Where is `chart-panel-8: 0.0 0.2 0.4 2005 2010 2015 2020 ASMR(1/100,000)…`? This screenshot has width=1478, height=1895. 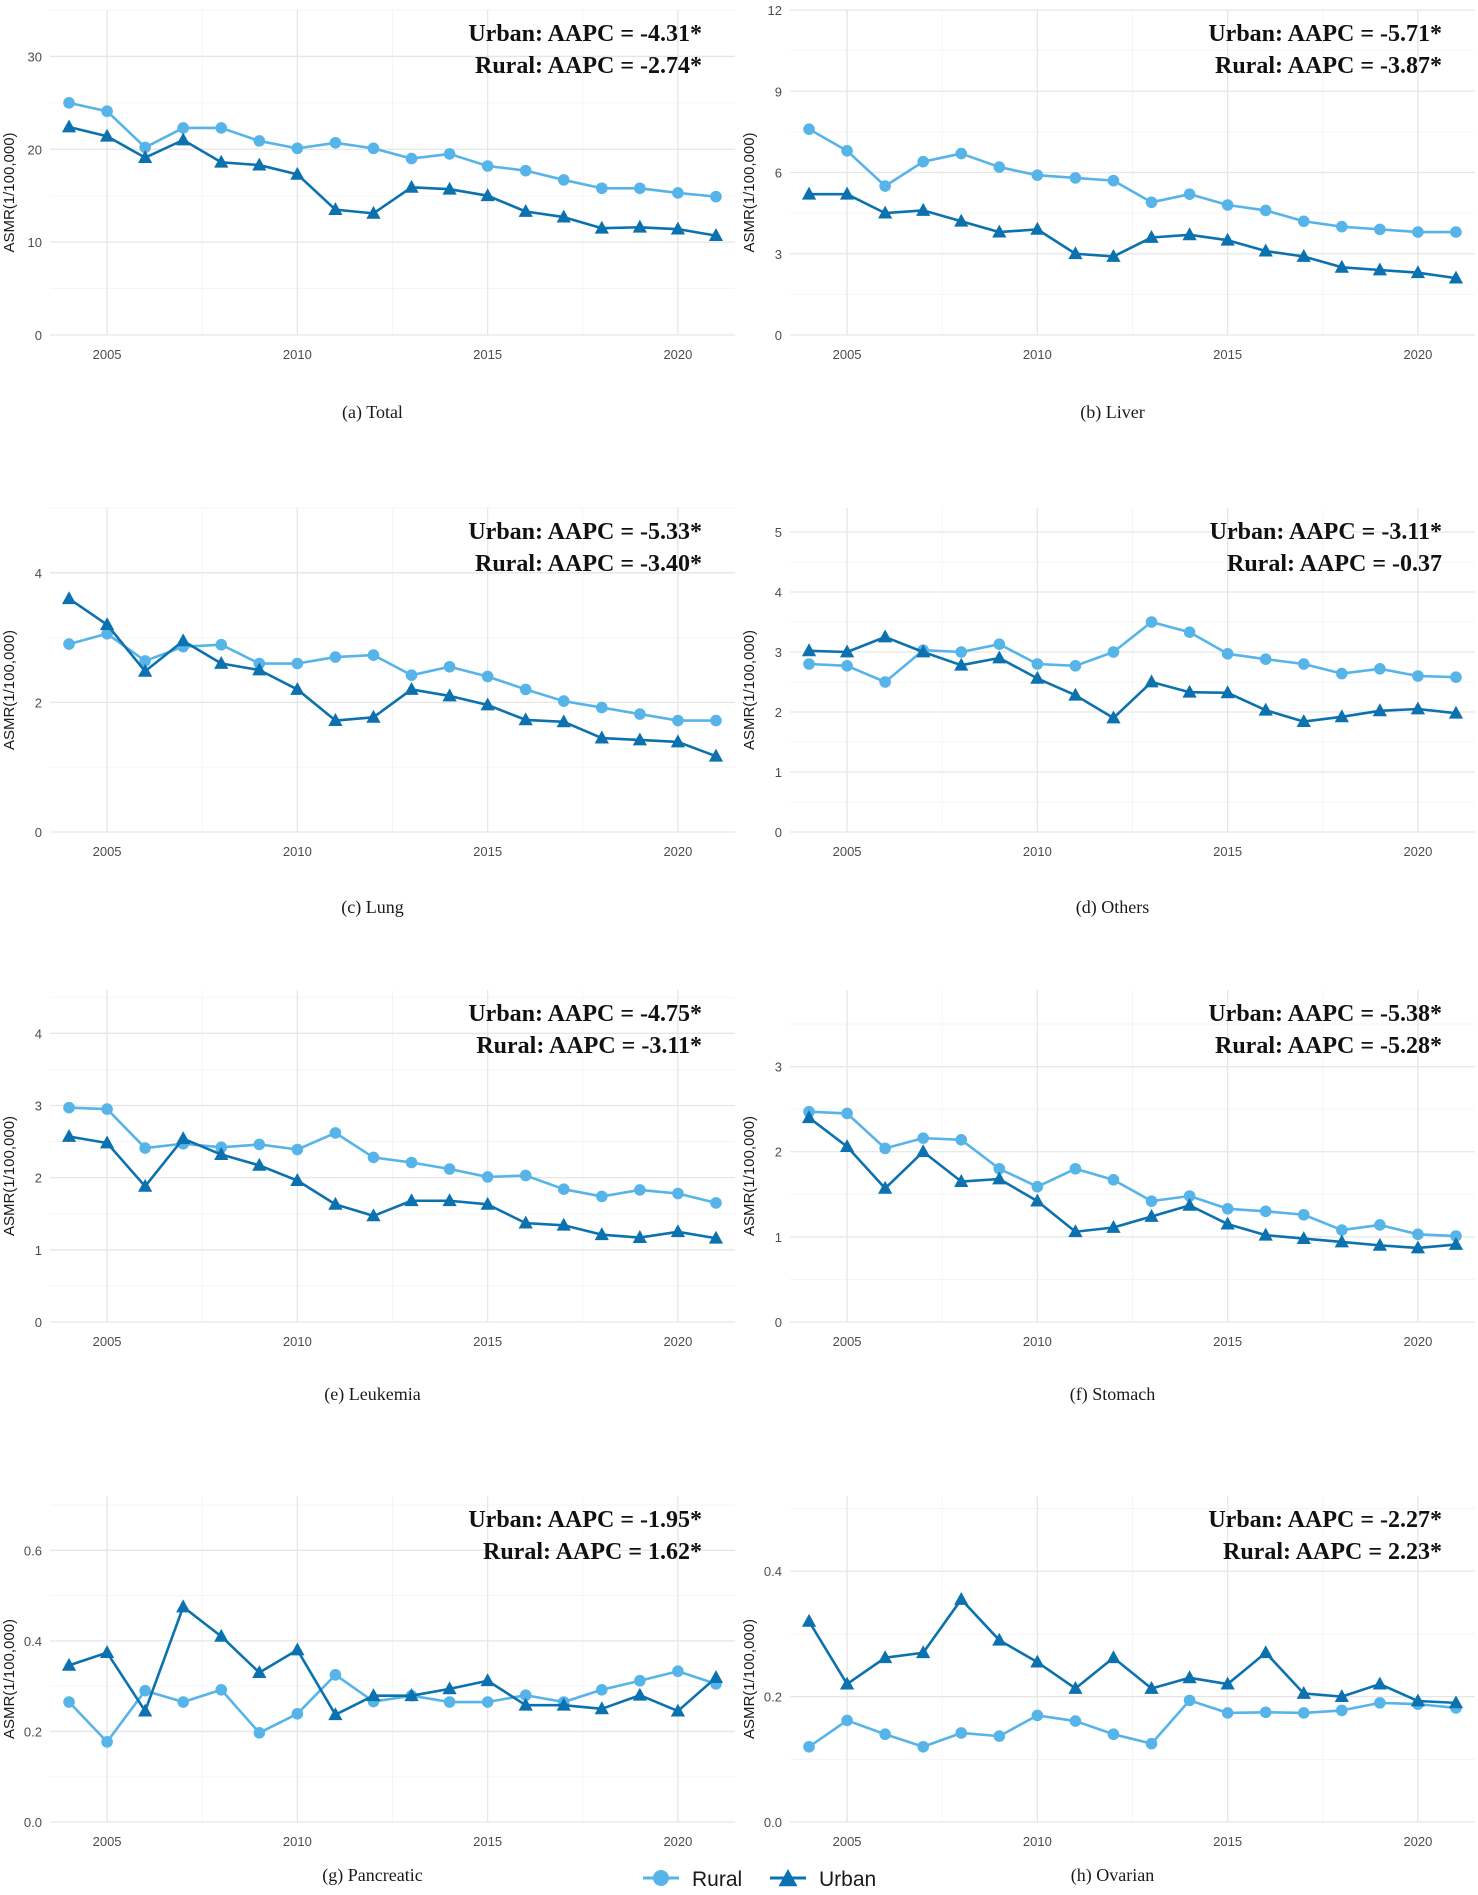
chart-panel-8: 0.0 0.2 0.4 2005 2010 2015 2020 ASMR(1/100,000)… is located at coordinates (1108, 1691).